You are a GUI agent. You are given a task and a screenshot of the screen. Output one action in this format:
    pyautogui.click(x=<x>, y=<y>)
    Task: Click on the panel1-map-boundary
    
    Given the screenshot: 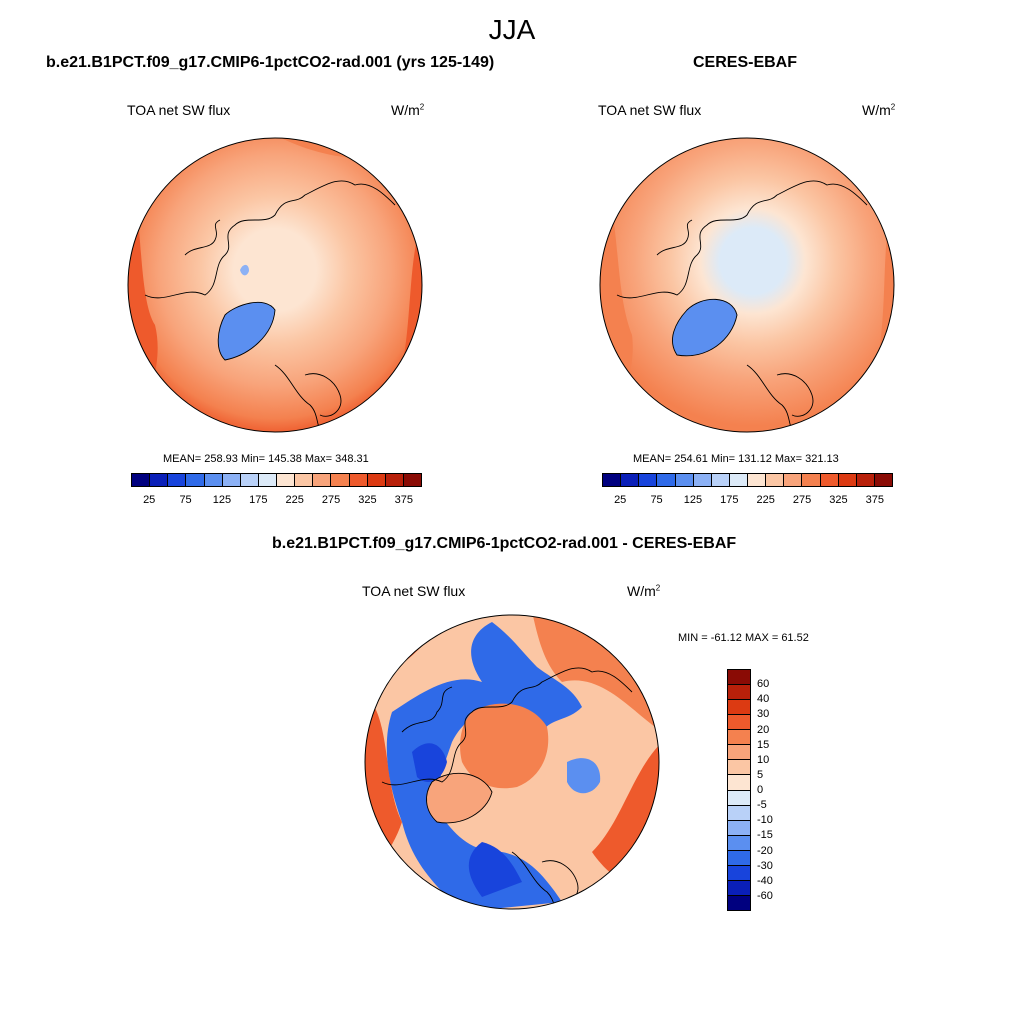 What is the action you would take?
    pyautogui.click(x=275, y=285)
    